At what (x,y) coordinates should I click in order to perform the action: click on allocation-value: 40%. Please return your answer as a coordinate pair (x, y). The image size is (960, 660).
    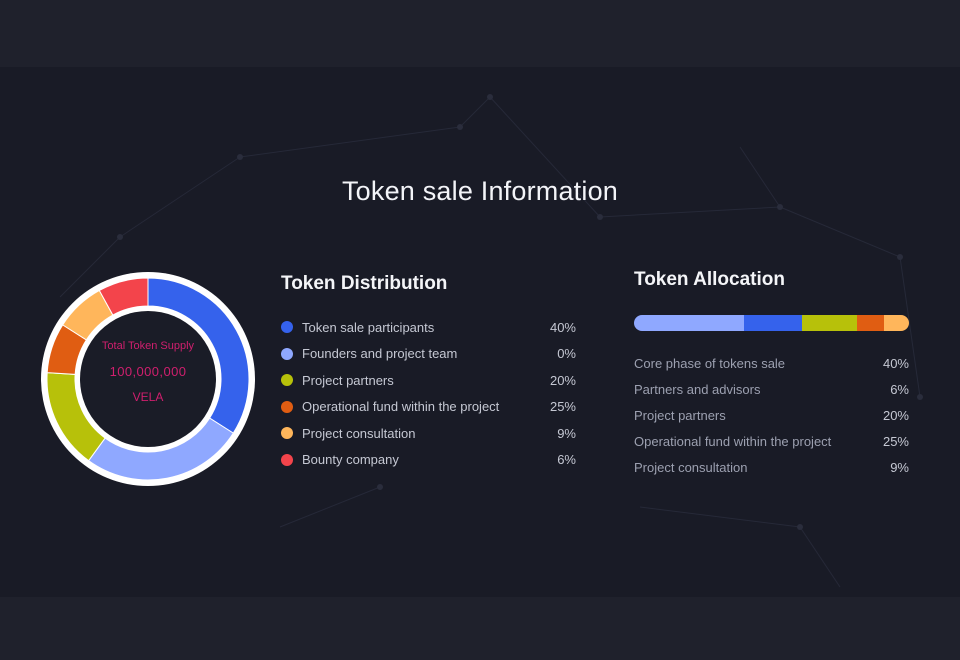
    Looking at the image, I should click on (895, 363).